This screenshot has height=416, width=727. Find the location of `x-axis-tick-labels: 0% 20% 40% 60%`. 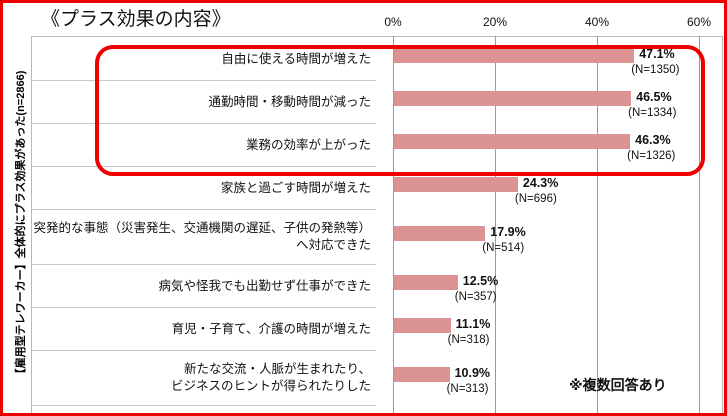

x-axis-tick-labels: 0% 20% 40% 60% is located at coordinates (377, 25).